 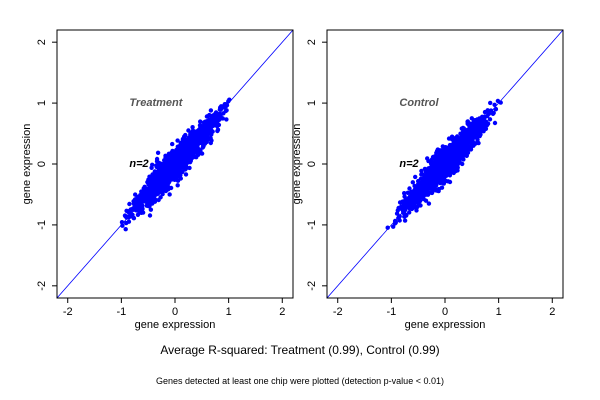 What do you see at coordinates (121, 312) in the screenshot?
I see `x-tick-label: -1` at bounding box center [121, 312].